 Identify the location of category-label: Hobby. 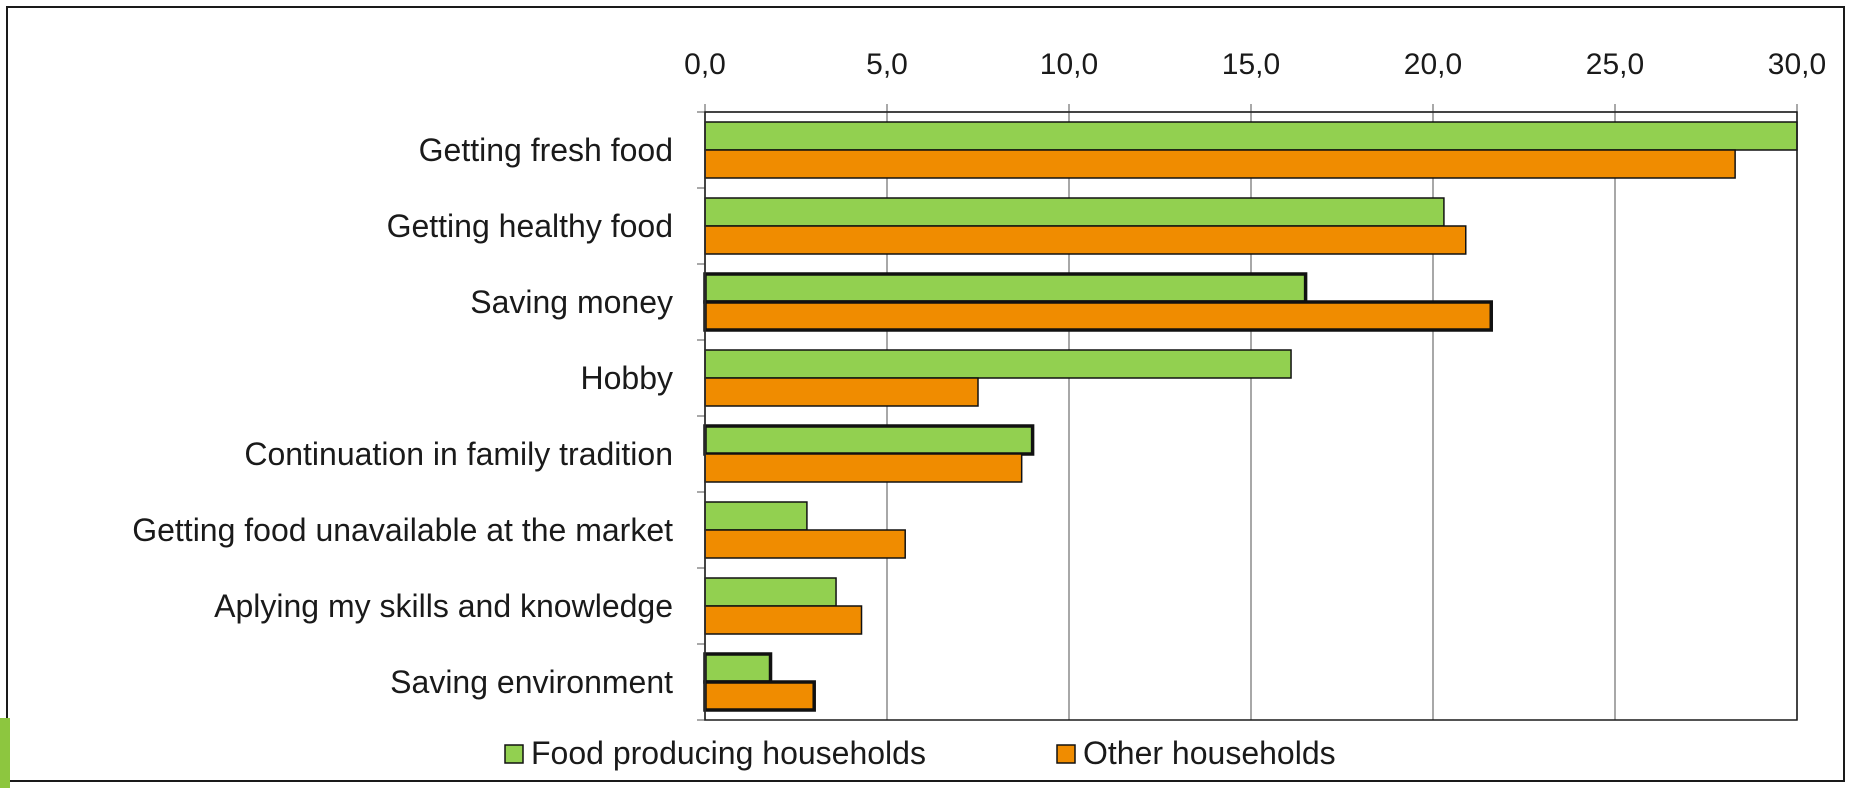
(627, 378).